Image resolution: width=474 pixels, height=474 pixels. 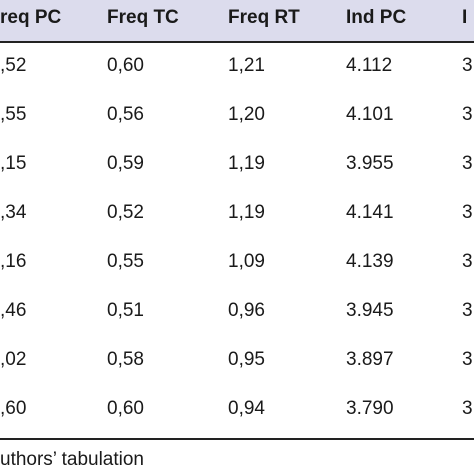 I want to click on table-cell: 4.112, so click(x=369, y=65).